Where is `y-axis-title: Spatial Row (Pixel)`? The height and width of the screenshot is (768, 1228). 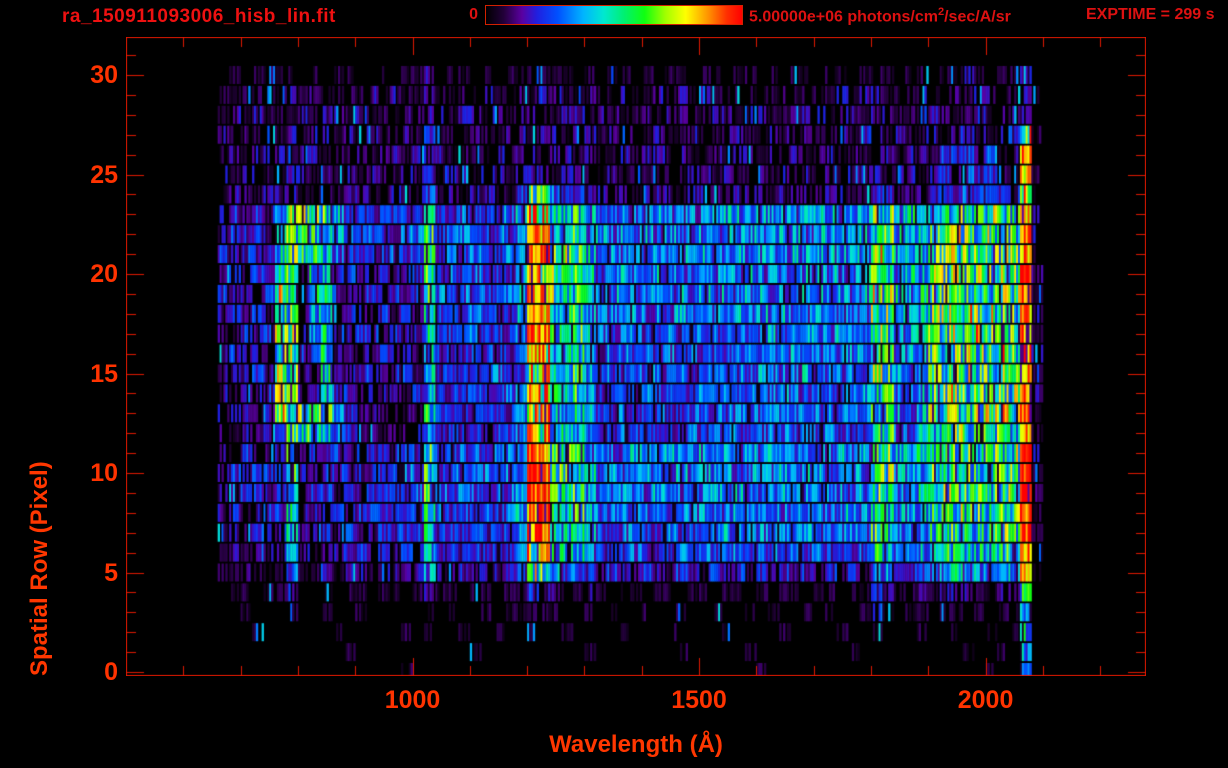
y-axis-title: Spatial Row (Pixel) is located at coordinates (39, 568).